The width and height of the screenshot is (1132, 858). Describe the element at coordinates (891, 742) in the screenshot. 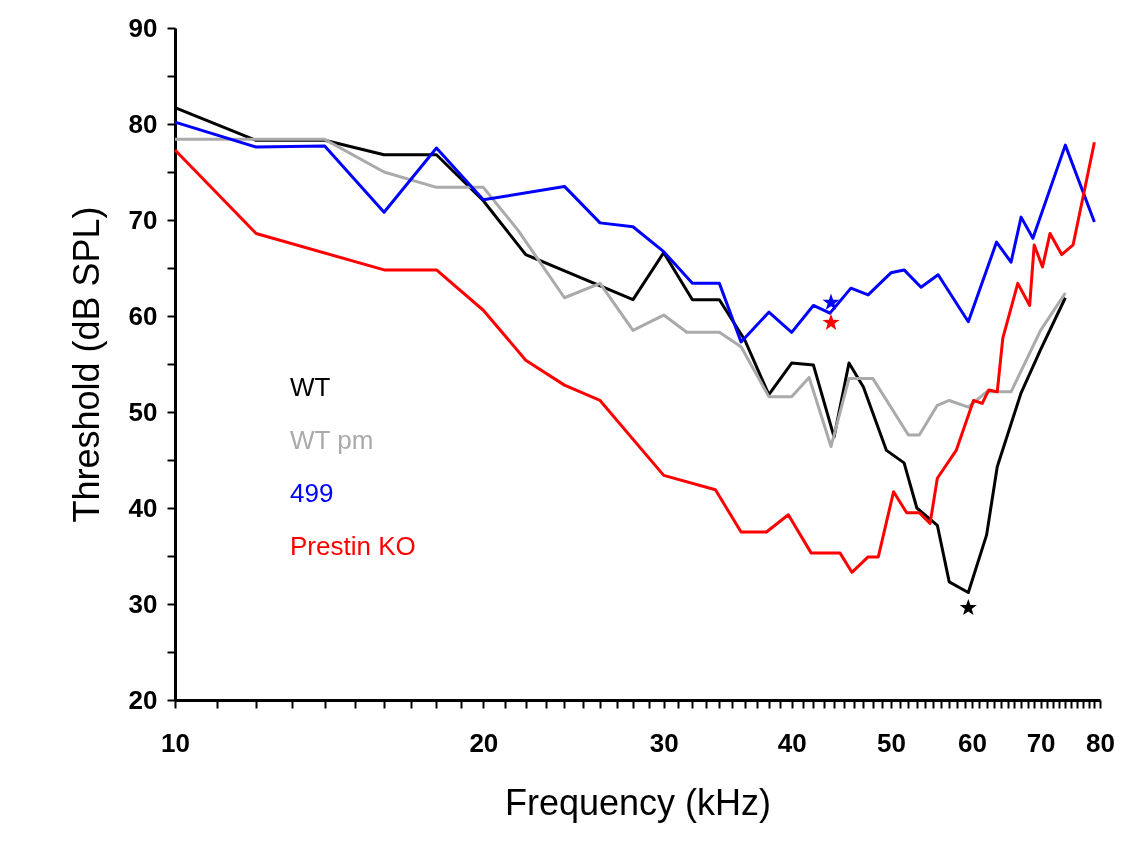

I see `x-tick-label: 50` at that location.